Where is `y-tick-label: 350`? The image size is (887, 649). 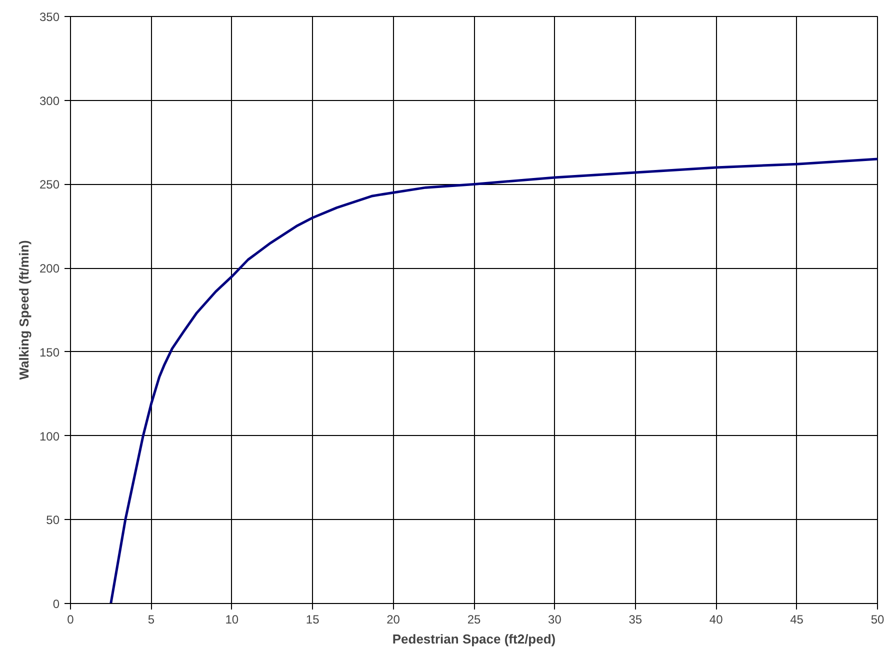
y-tick-label: 350 is located at coordinates (49, 17).